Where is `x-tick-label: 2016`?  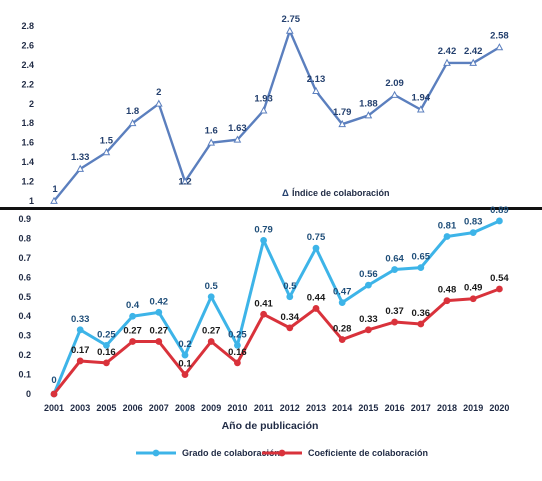 x-tick-label: 2016 is located at coordinates (395, 408).